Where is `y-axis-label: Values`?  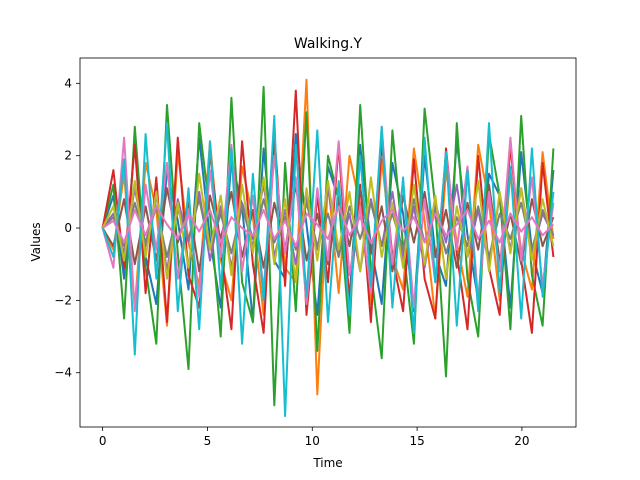
y-axis-label: Values is located at coordinates (36, 241).